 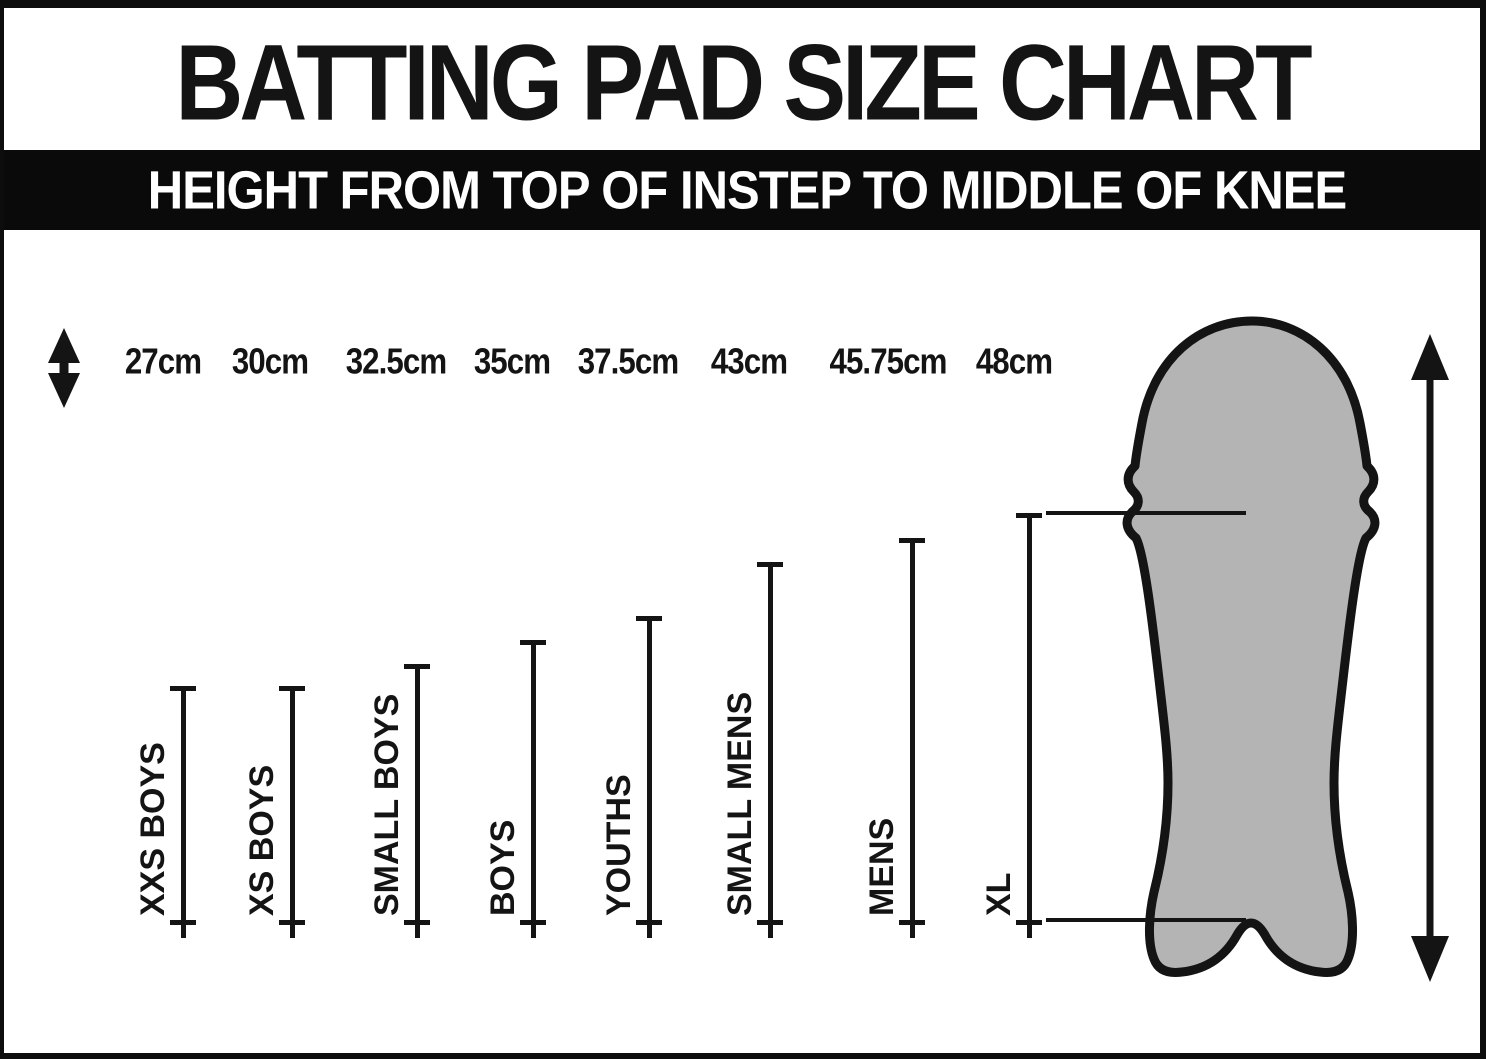 What do you see at coordinates (912, 738) in the screenshot?
I see `dimension-line-mens` at bounding box center [912, 738].